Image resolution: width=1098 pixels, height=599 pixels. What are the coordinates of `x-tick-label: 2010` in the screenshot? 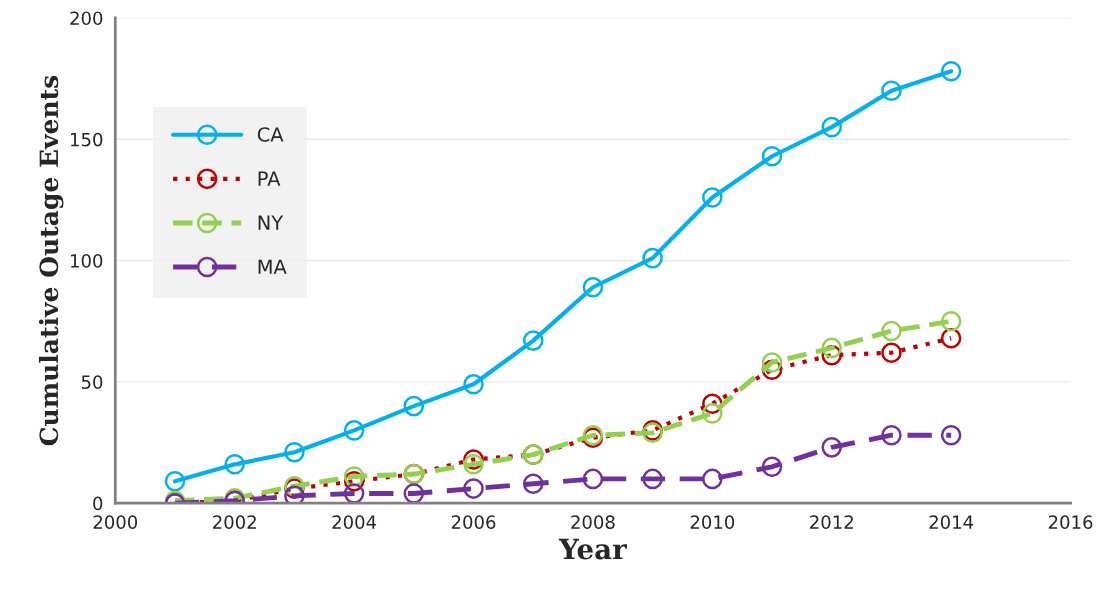 It's located at (712, 522).